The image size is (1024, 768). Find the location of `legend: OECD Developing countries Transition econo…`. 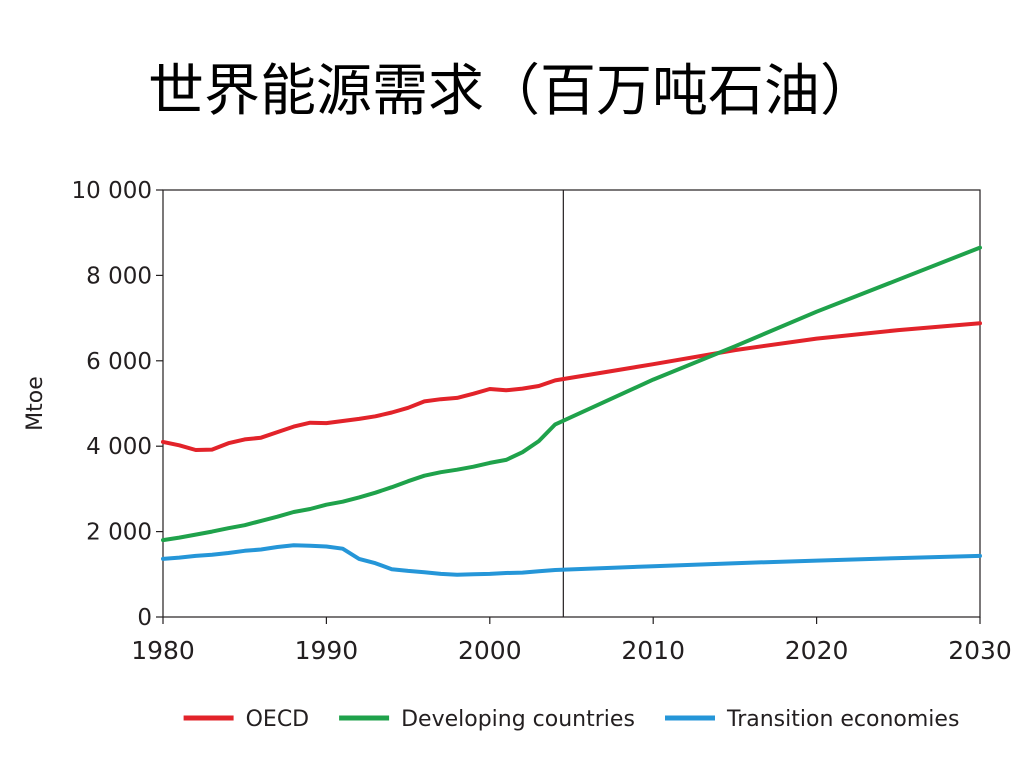

legend: OECD Developing countries Transition econo… is located at coordinates (571, 719).